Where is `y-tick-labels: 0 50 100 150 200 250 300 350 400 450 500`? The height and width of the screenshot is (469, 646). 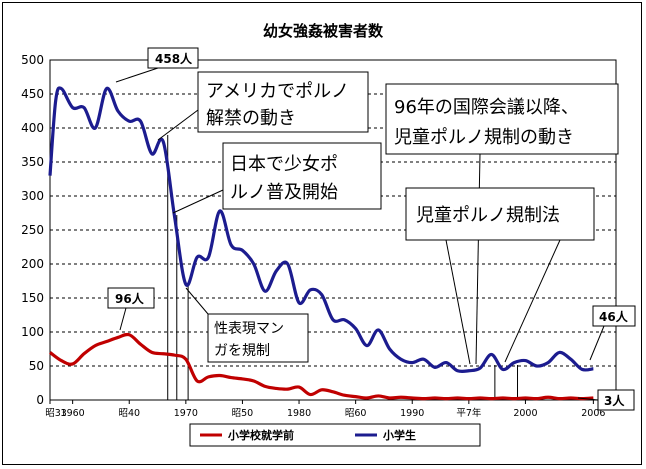
y-tick-labels: 0 50 100 150 200 250 300 350 400 450 500 is located at coordinates (32, 230).